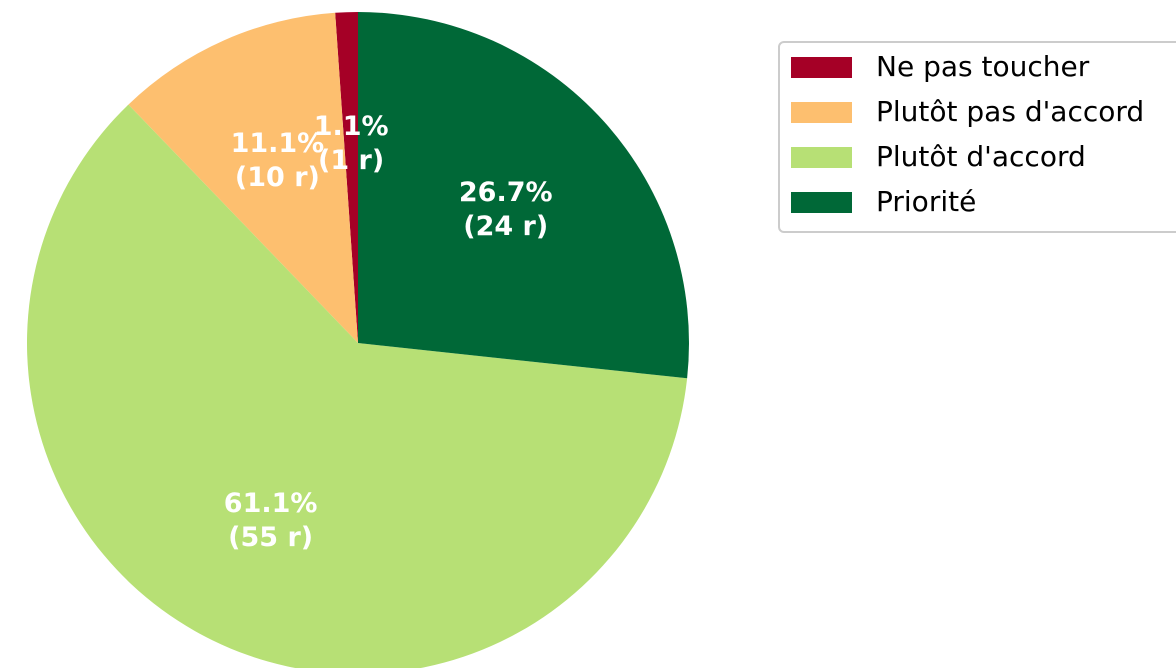 The image size is (1176, 668). What do you see at coordinates (505, 226) in the screenshot?
I see `slice-count-label: (24 r)` at bounding box center [505, 226].